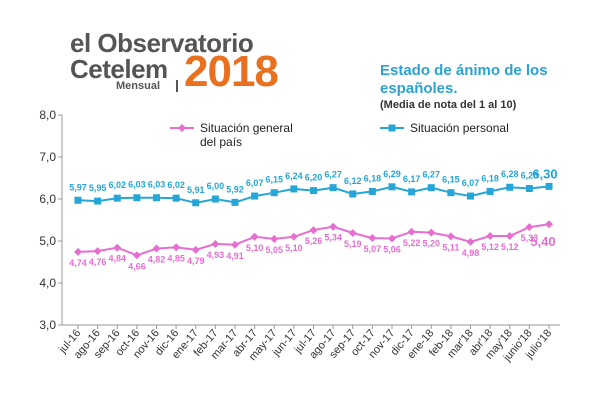 The width and height of the screenshot is (600, 400). I want to click on logo-line2: Cetelem, so click(119, 69).